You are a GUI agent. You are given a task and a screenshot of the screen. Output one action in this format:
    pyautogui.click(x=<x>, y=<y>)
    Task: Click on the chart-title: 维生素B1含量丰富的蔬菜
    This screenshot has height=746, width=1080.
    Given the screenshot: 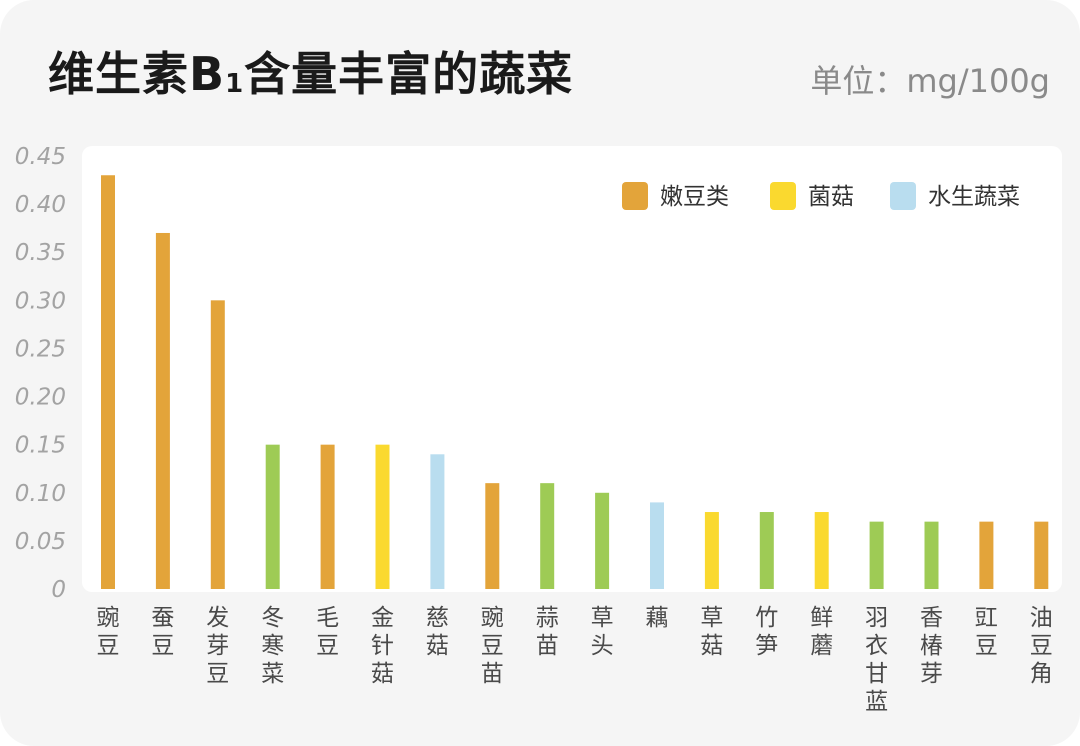 What is the action you would take?
    pyautogui.click(x=310, y=71)
    